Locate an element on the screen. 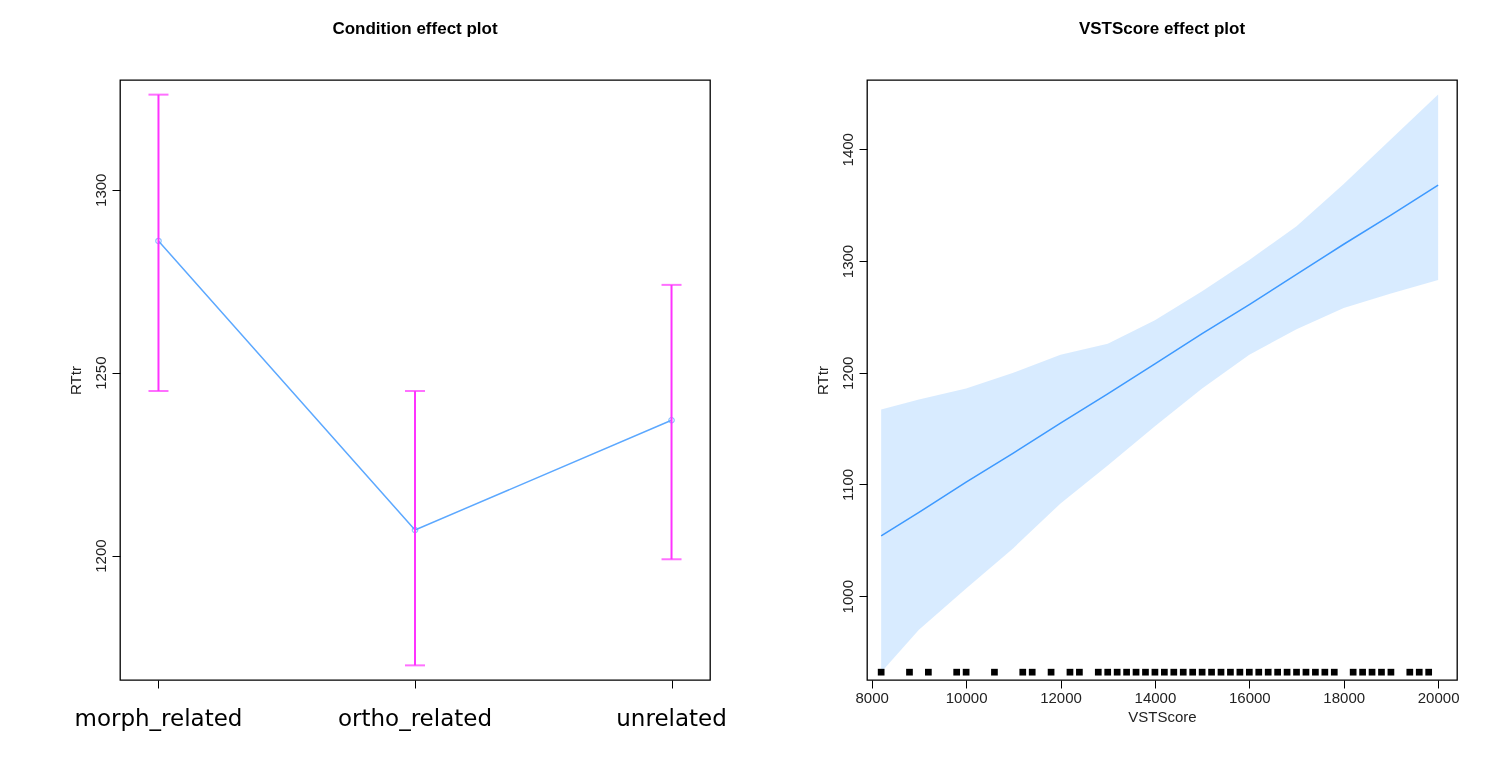 This screenshot has height=765, width=1501. x-tick-label: ortho_related is located at coordinates (415, 718).